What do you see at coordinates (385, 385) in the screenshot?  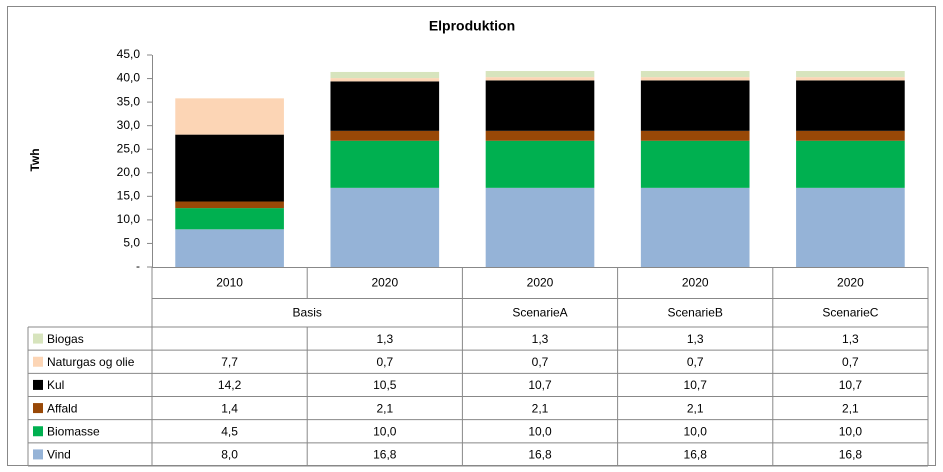 I see `table-value: 10,5` at bounding box center [385, 385].